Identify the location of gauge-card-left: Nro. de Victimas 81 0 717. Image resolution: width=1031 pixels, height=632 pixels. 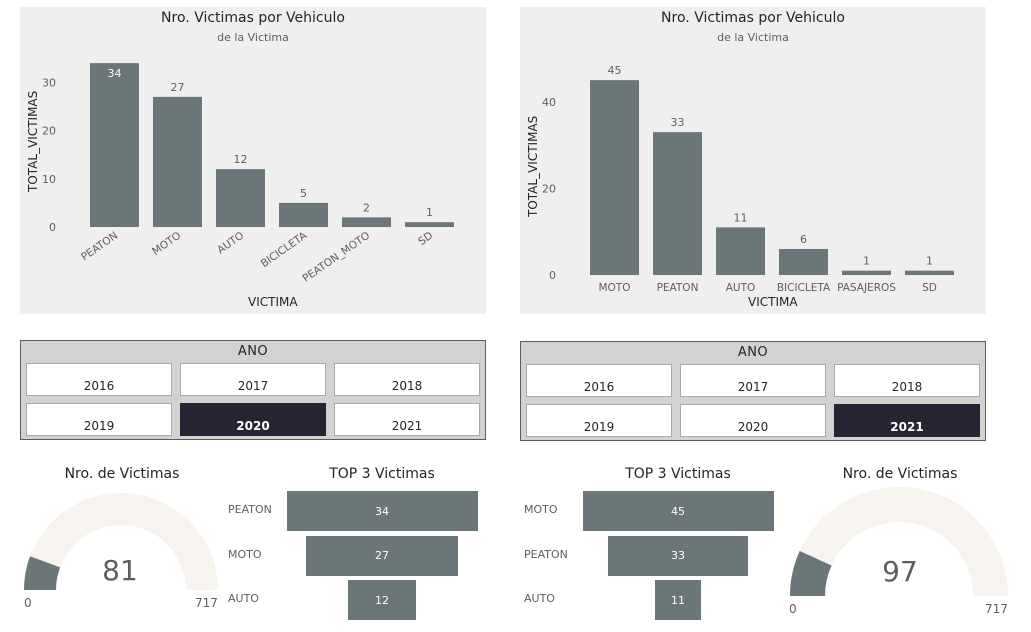
(120, 545).